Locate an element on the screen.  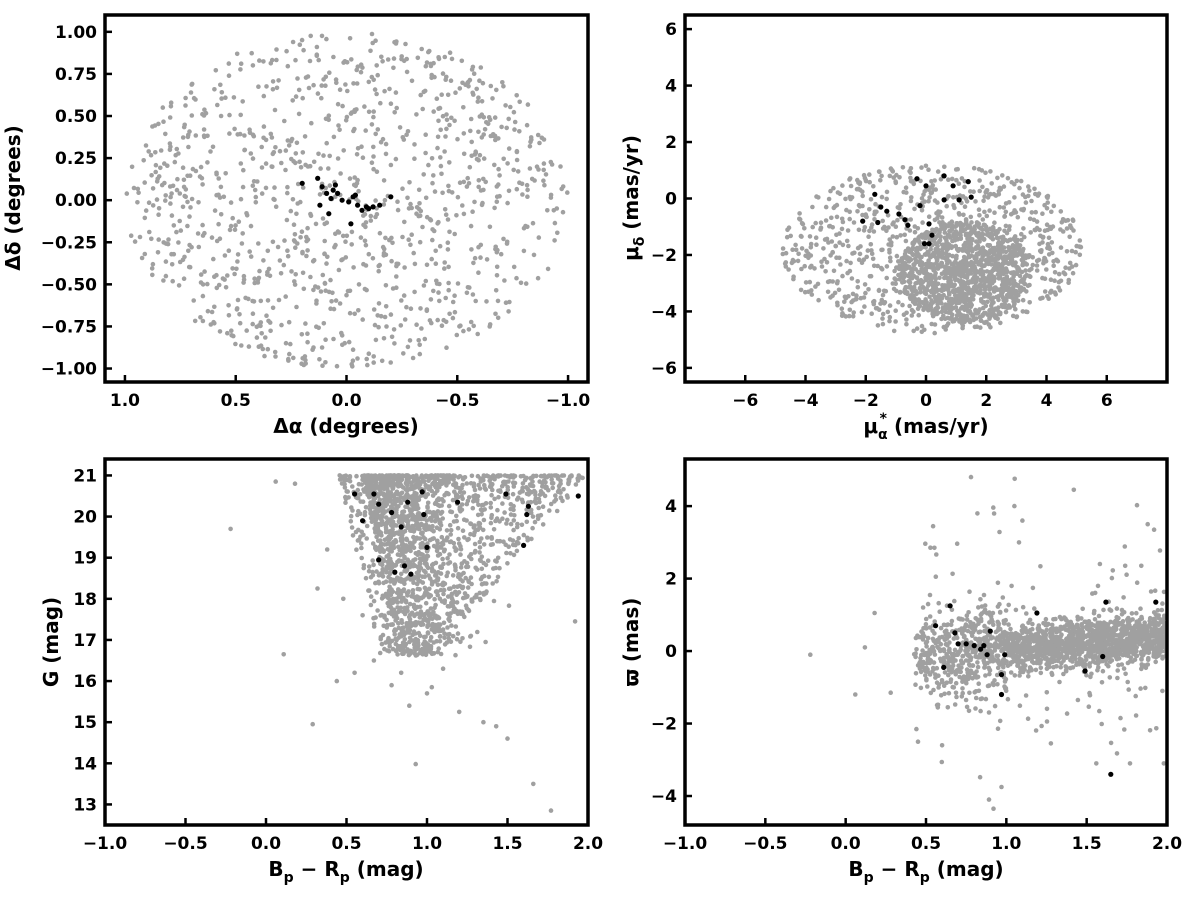
proper-motion-y-tick-label: 6 is located at coordinates (671, 30).